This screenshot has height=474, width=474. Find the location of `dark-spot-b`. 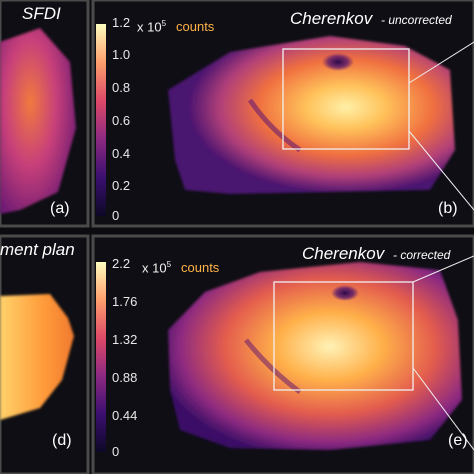

dark-spot-b is located at coordinates (338, 62).